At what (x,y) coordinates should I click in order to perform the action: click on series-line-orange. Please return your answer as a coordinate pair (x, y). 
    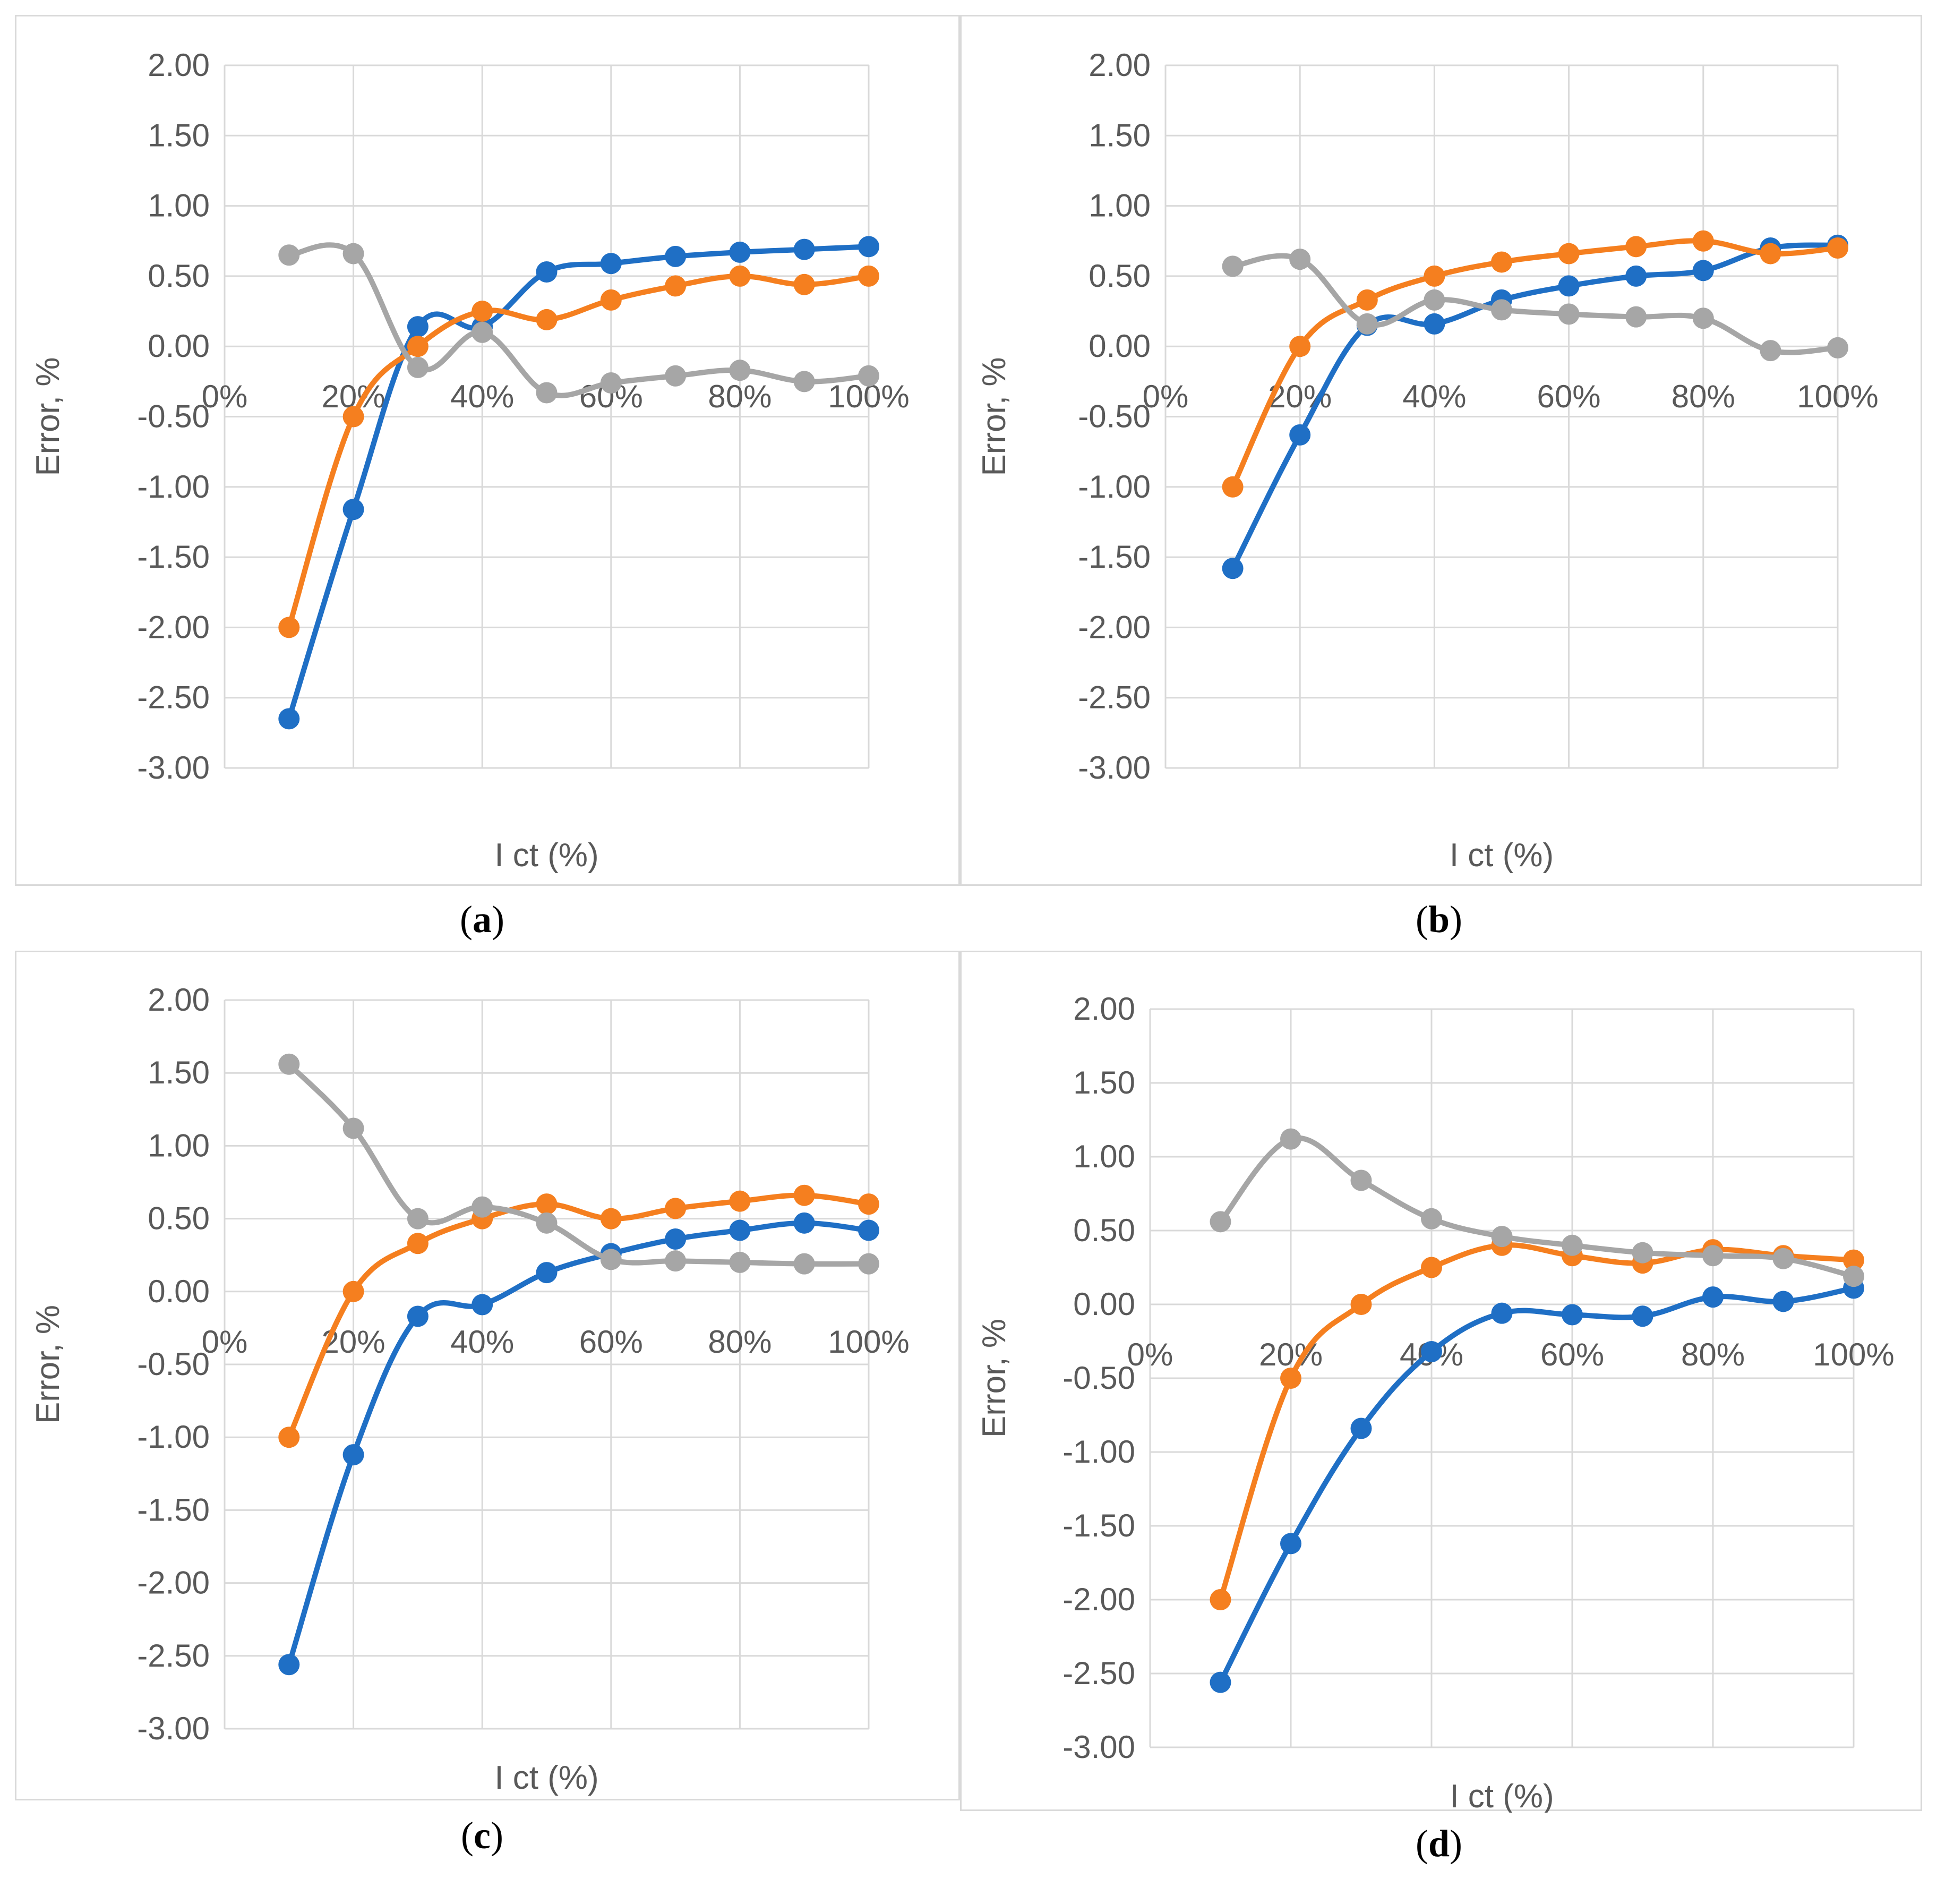
    Looking at the image, I should click on (579, 452).